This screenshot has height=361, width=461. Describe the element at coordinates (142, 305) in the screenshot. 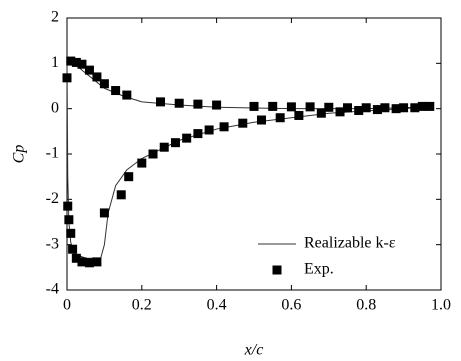

I see `x-tick-label: 0.2` at that location.